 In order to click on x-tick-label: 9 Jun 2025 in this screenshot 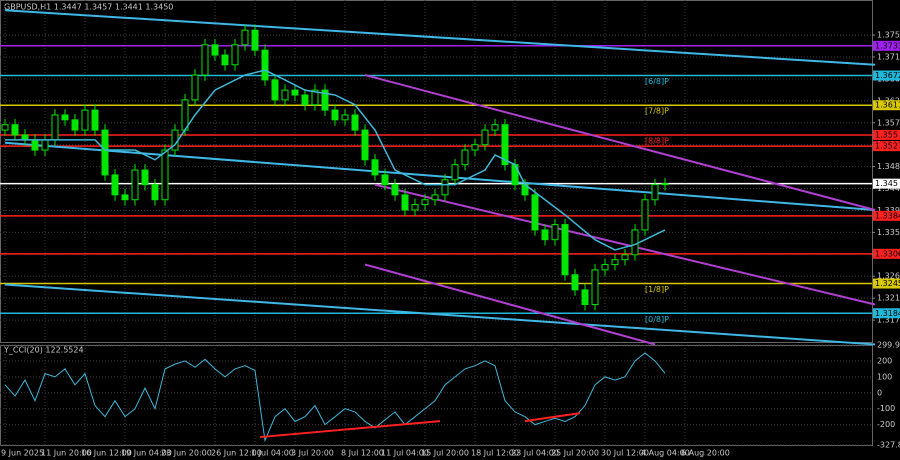, I will do `click(22, 453)`.